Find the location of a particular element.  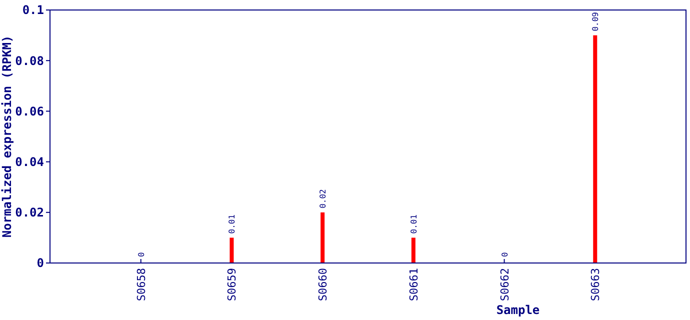

y-axis-title: Normalized expression (RPKM) is located at coordinates (7, 136).